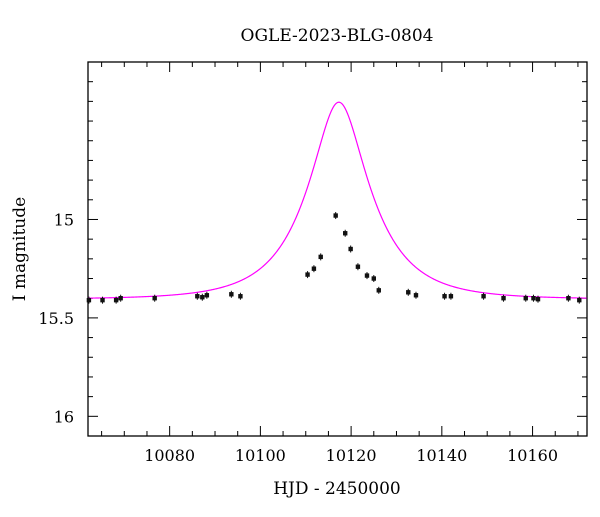  What do you see at coordinates (441, 455) in the screenshot?
I see `x-tick-label: 10140` at bounding box center [441, 455].